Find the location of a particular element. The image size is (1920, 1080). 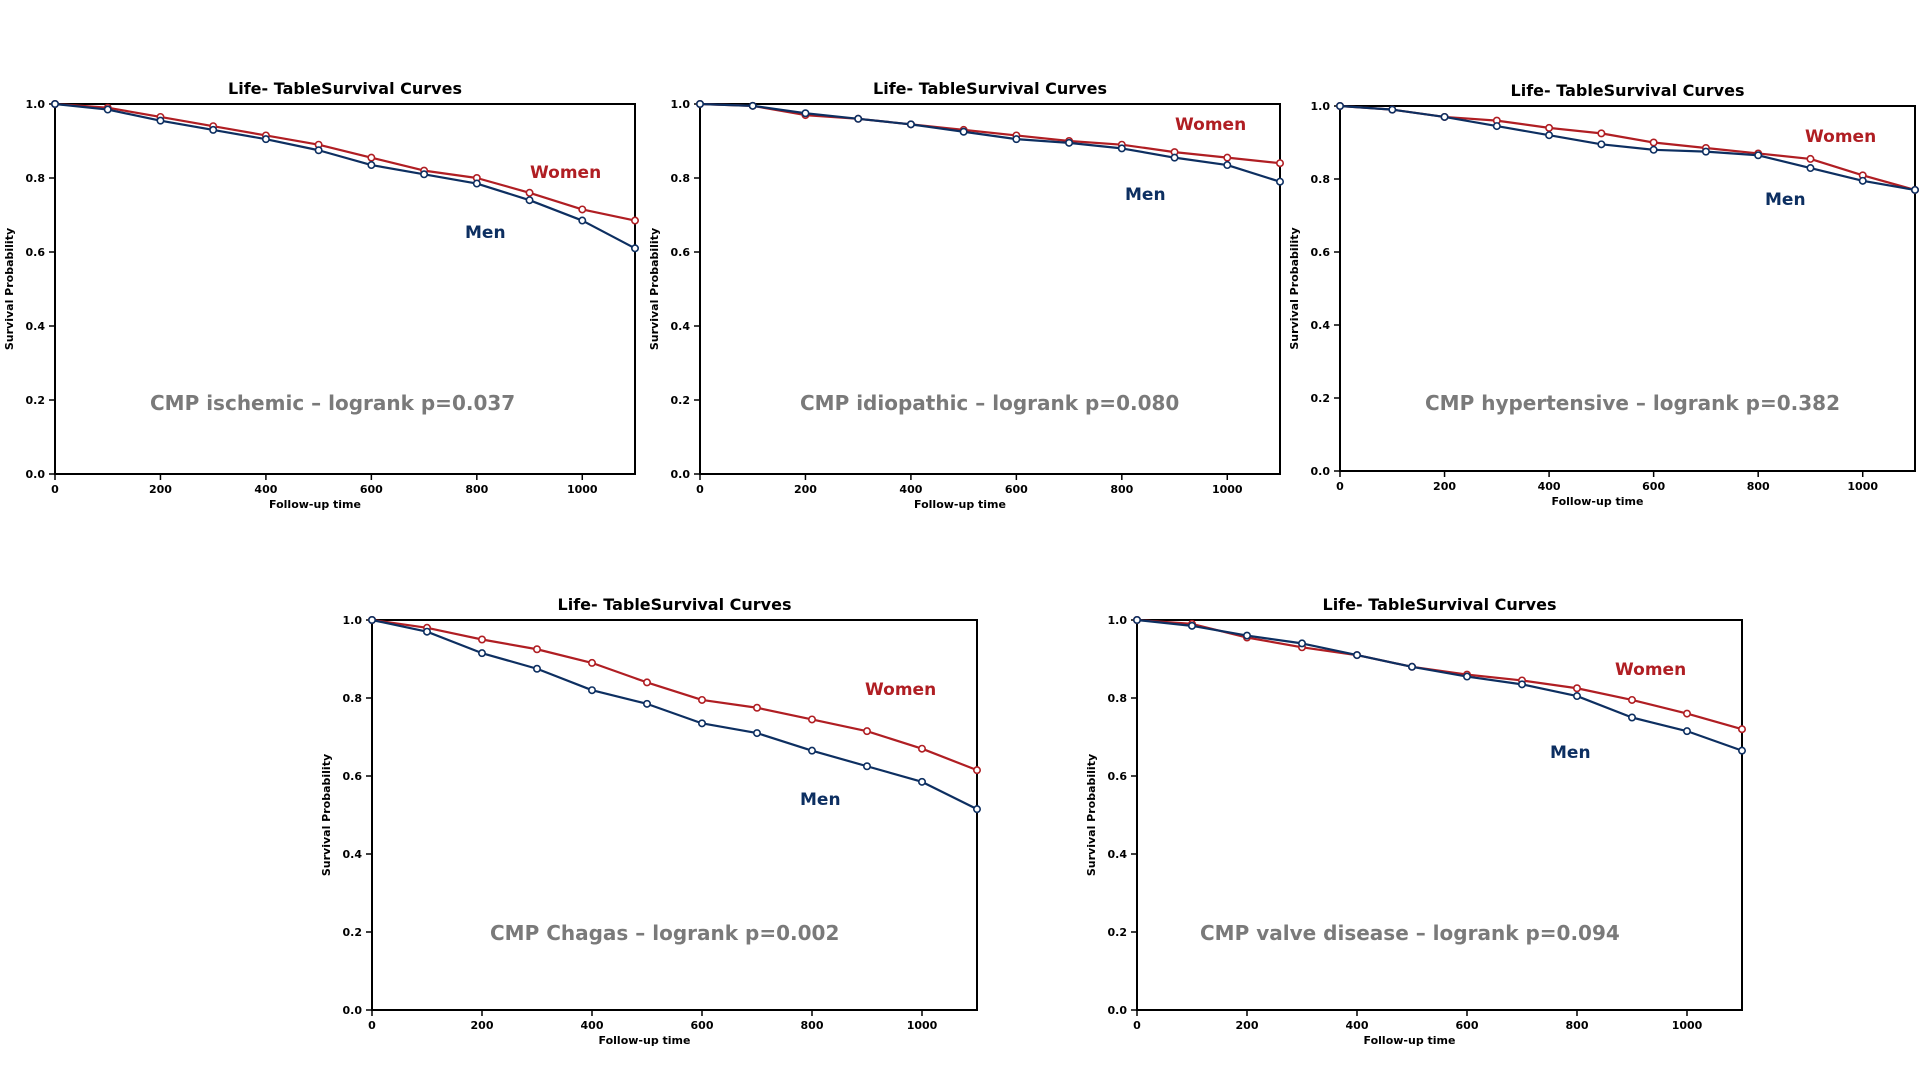

y-tick-label: 1.0 is located at coordinates (353, 620).